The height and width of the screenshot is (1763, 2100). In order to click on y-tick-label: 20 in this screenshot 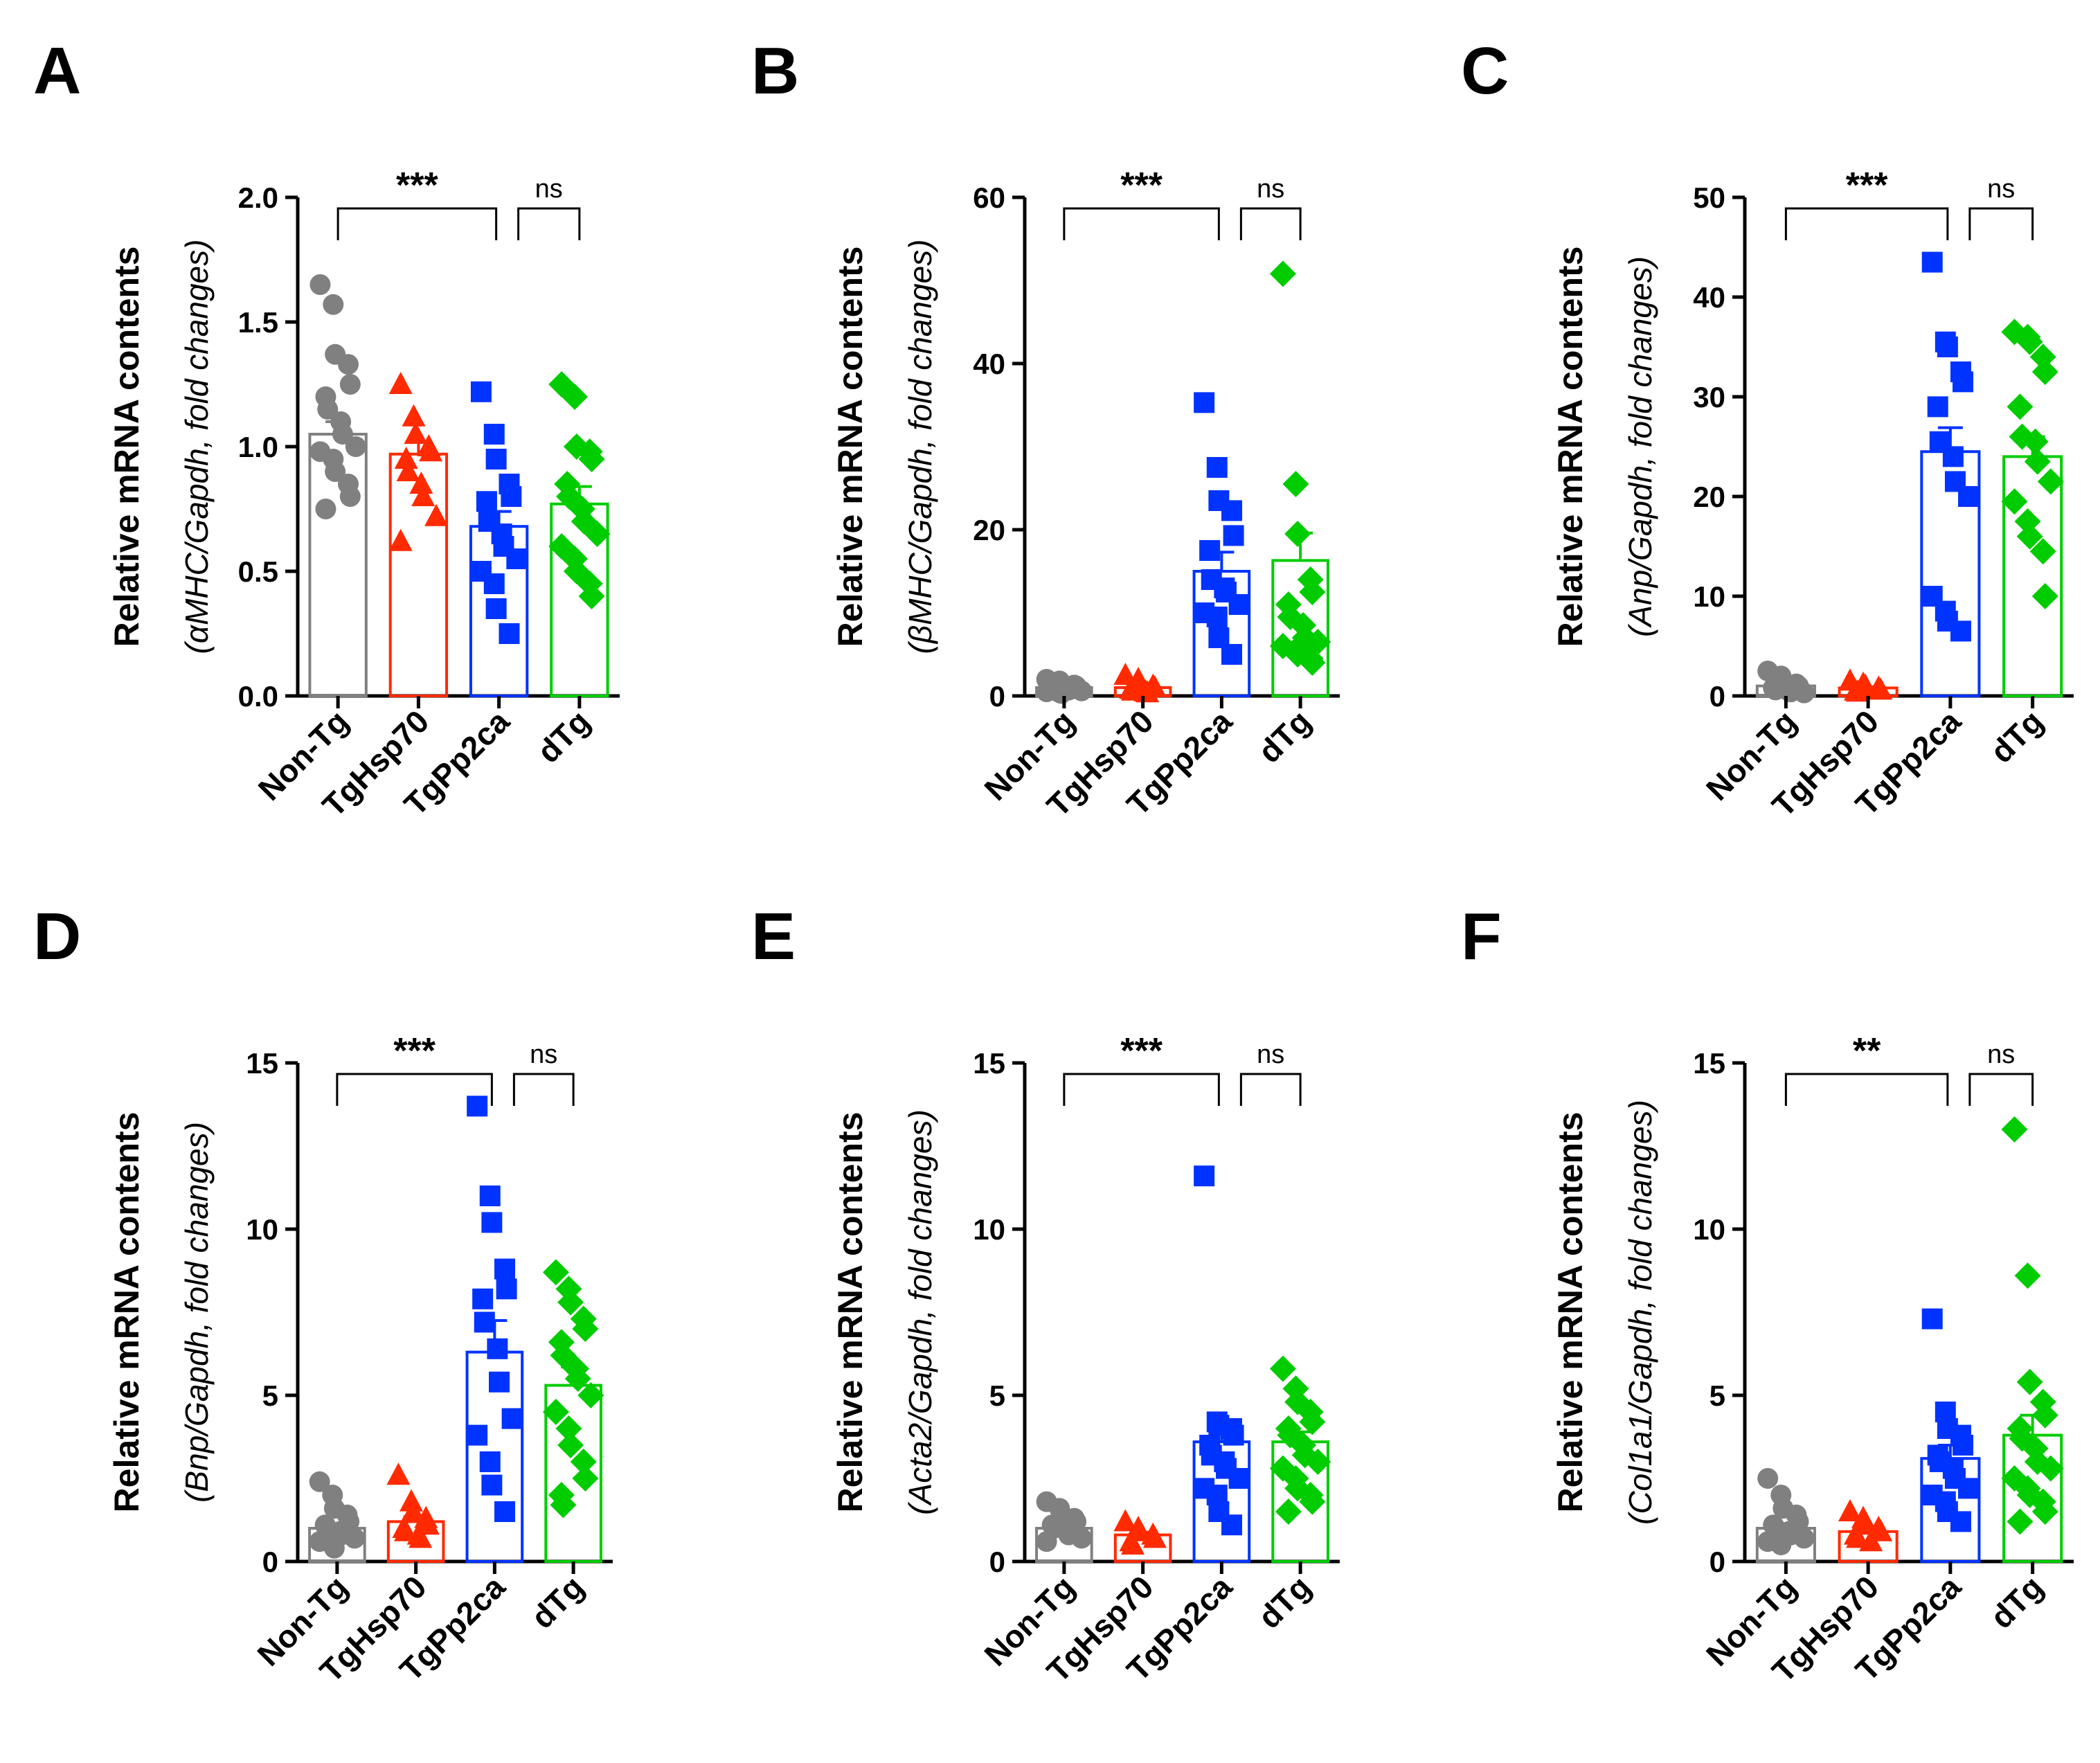, I will do `click(989, 530)`.